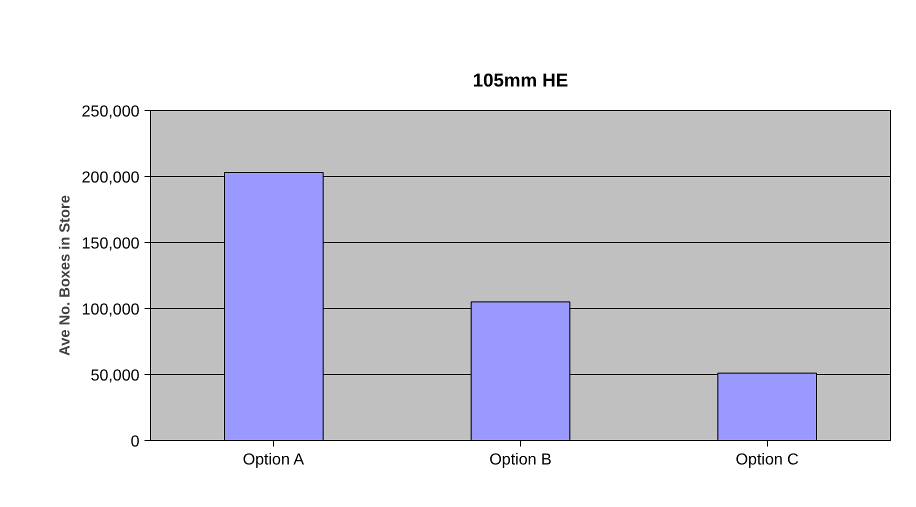 Image resolution: width=916 pixels, height=507 pixels. I want to click on y-tick-label: 0, so click(135, 442).